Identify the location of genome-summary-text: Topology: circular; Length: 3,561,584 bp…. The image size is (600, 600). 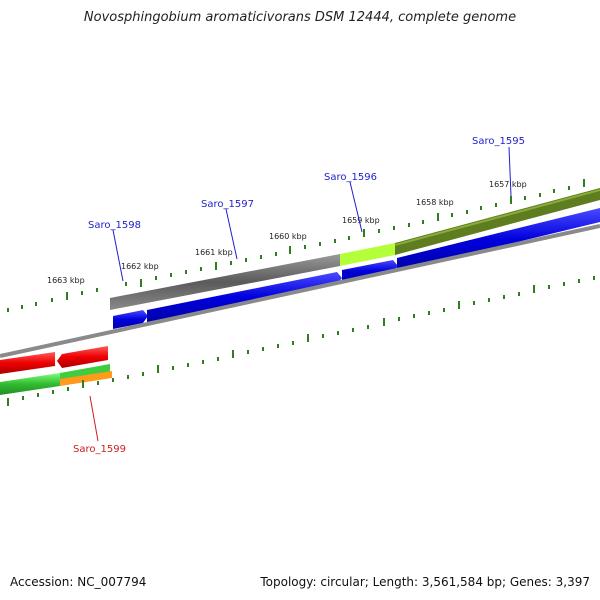
(425, 582).